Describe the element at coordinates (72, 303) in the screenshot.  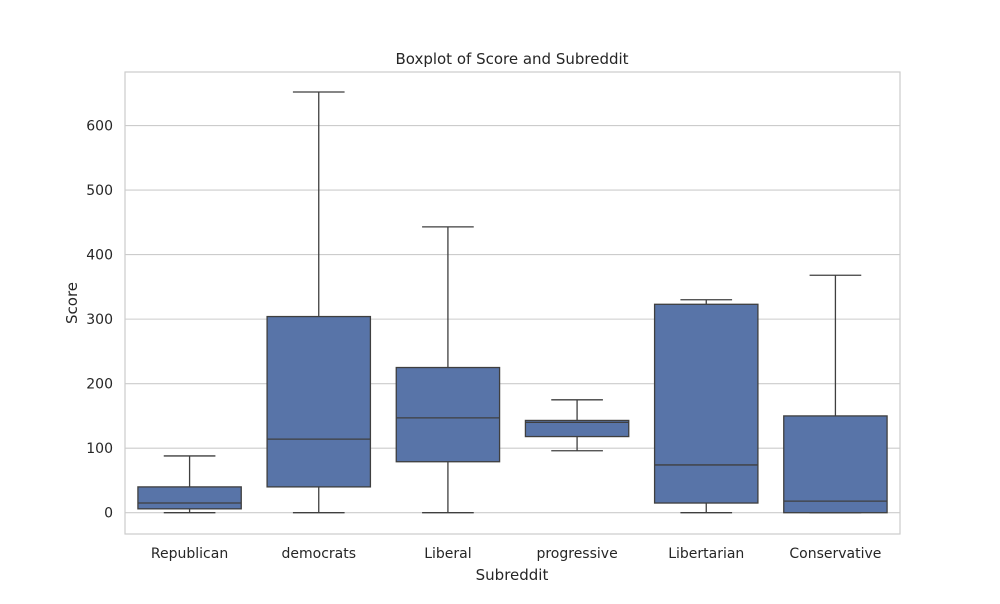
I see `y-axis-label: Score` at that location.